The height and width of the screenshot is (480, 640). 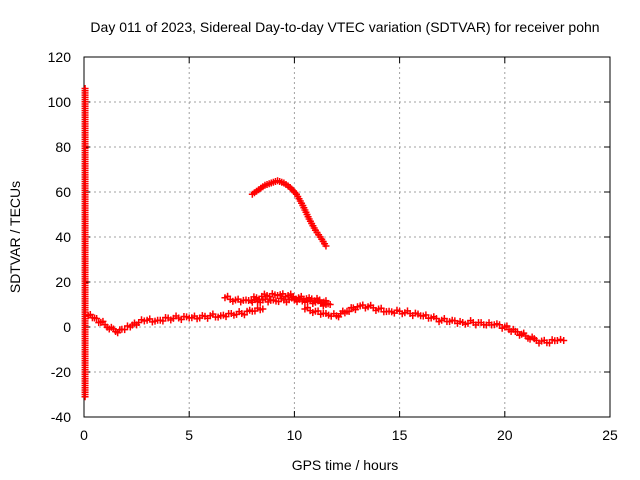 What do you see at coordinates (295, 435) in the screenshot?
I see `x-tick-label: 10` at bounding box center [295, 435].